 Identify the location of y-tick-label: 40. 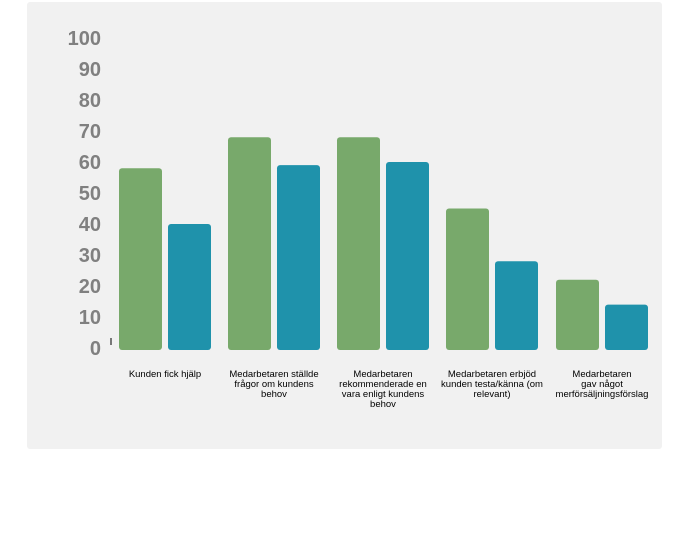
(90, 225).